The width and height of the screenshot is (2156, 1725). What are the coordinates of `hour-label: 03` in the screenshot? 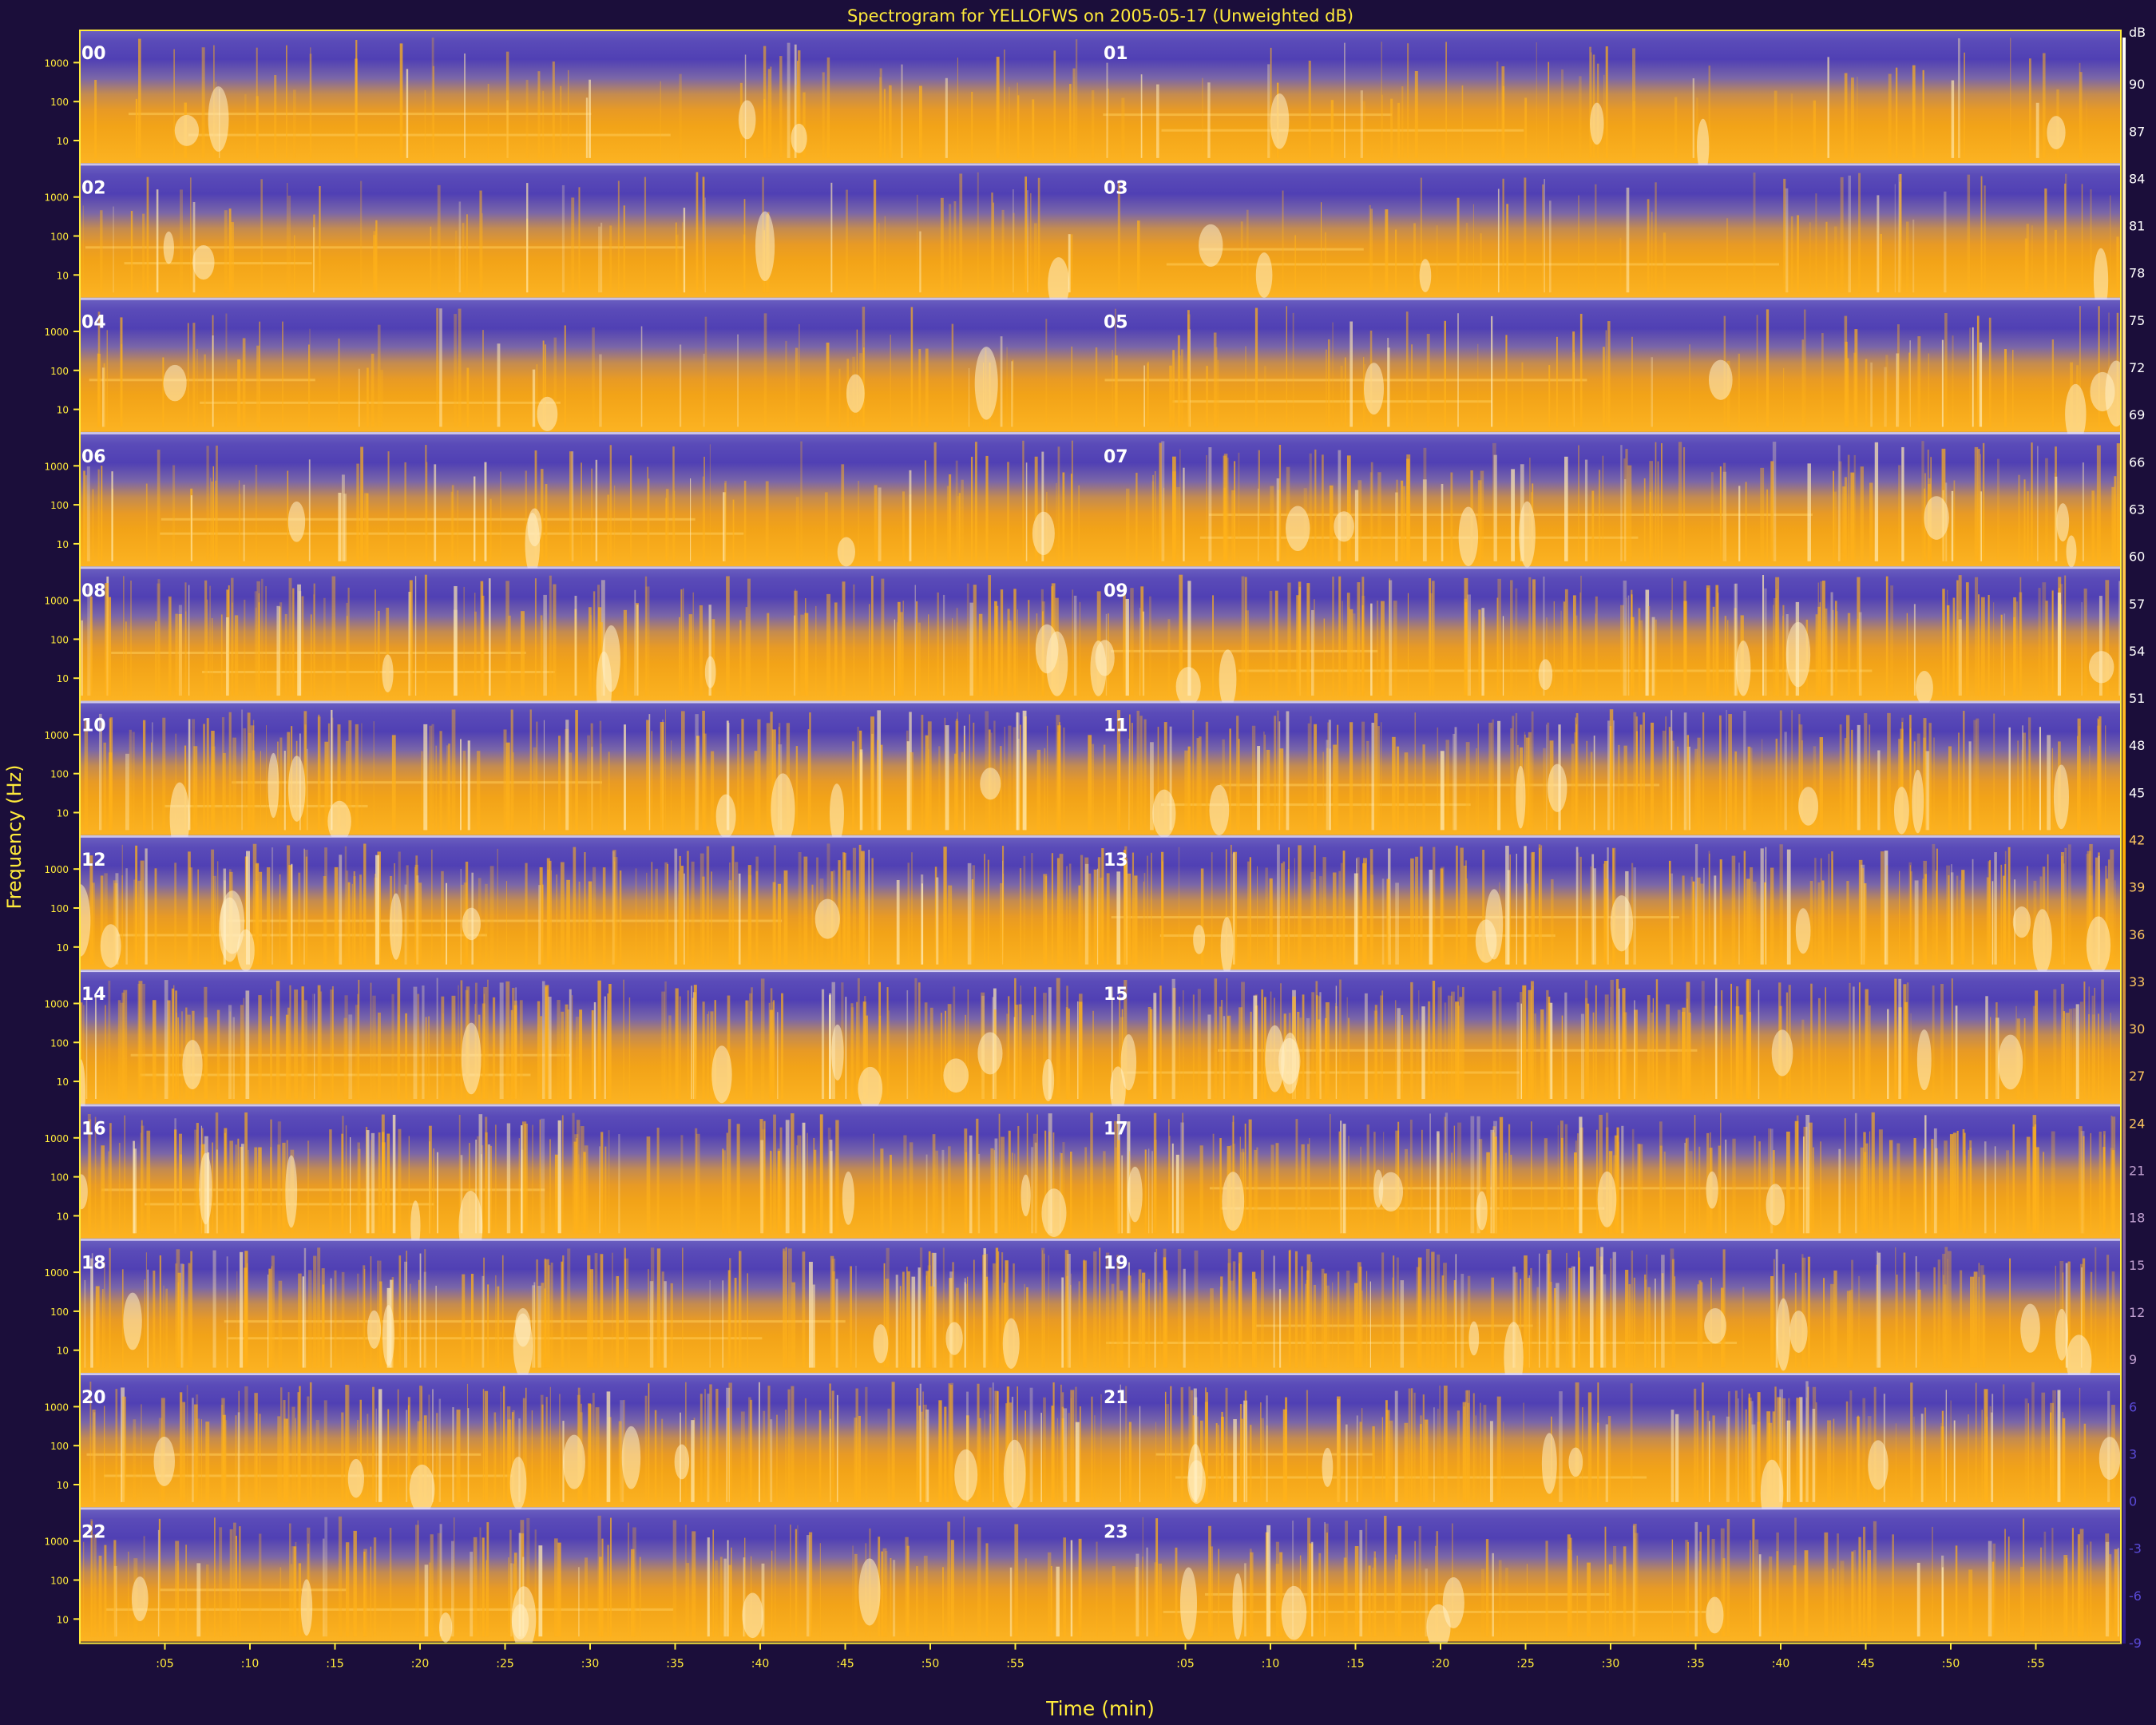 It's located at (1116, 188).